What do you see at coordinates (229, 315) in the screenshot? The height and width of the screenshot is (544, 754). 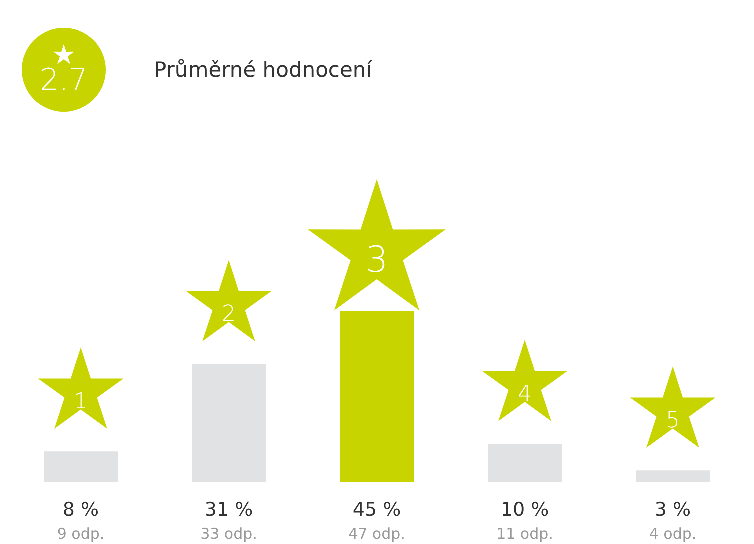 I see `x-tick-label: 2` at bounding box center [229, 315].